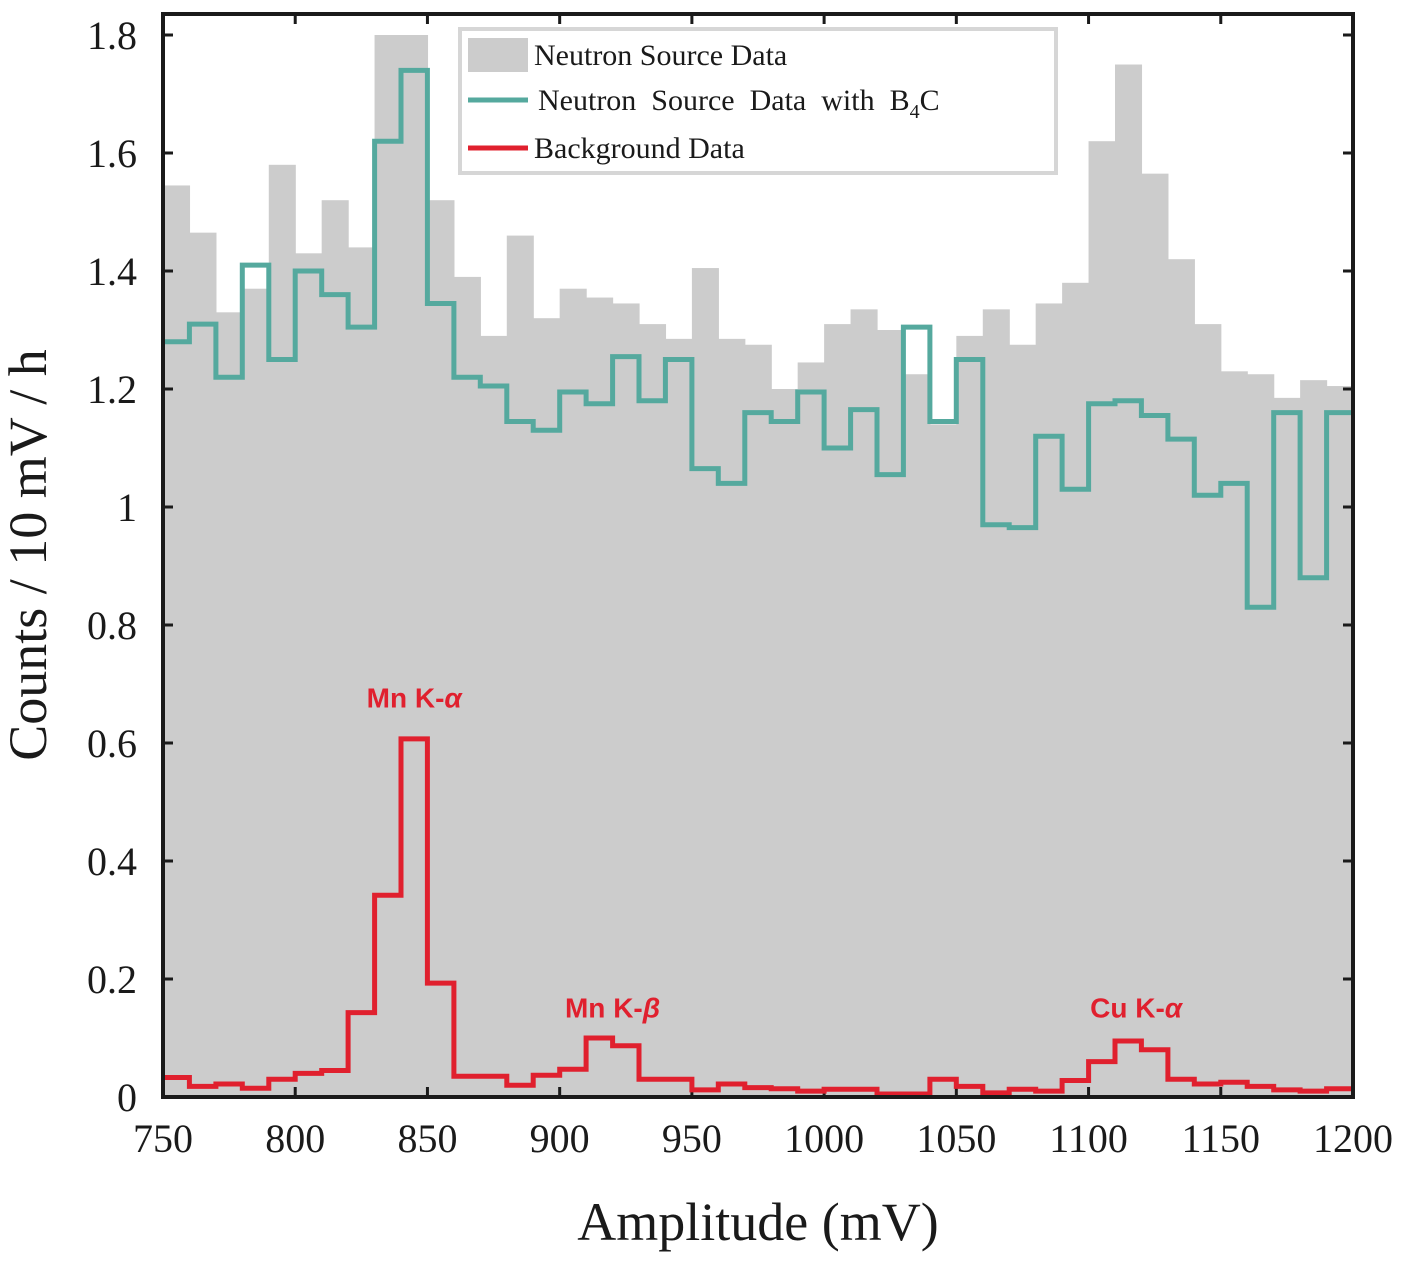 The width and height of the screenshot is (1402, 1262). Describe the element at coordinates (824, 1138) in the screenshot. I see `x-tick-label: 1000` at that location.